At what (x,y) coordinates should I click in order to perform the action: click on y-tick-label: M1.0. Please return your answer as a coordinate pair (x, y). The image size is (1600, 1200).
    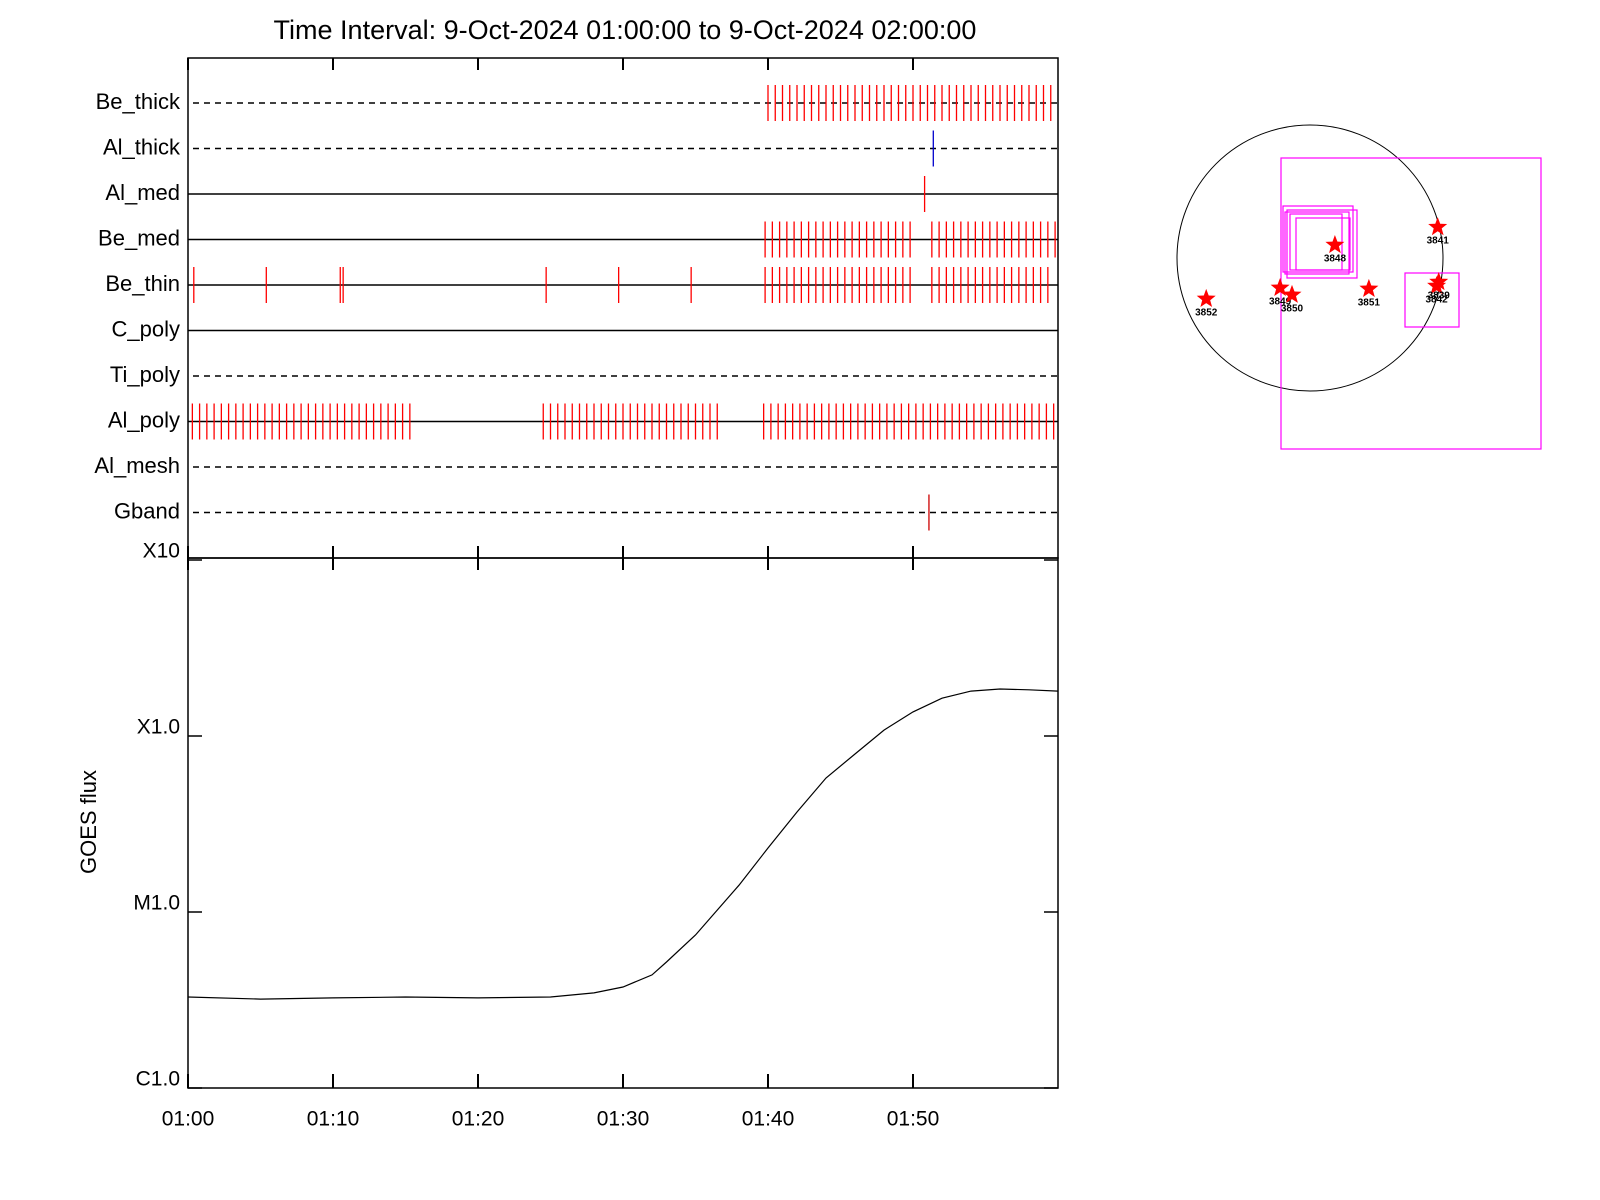
    Looking at the image, I should click on (156, 903).